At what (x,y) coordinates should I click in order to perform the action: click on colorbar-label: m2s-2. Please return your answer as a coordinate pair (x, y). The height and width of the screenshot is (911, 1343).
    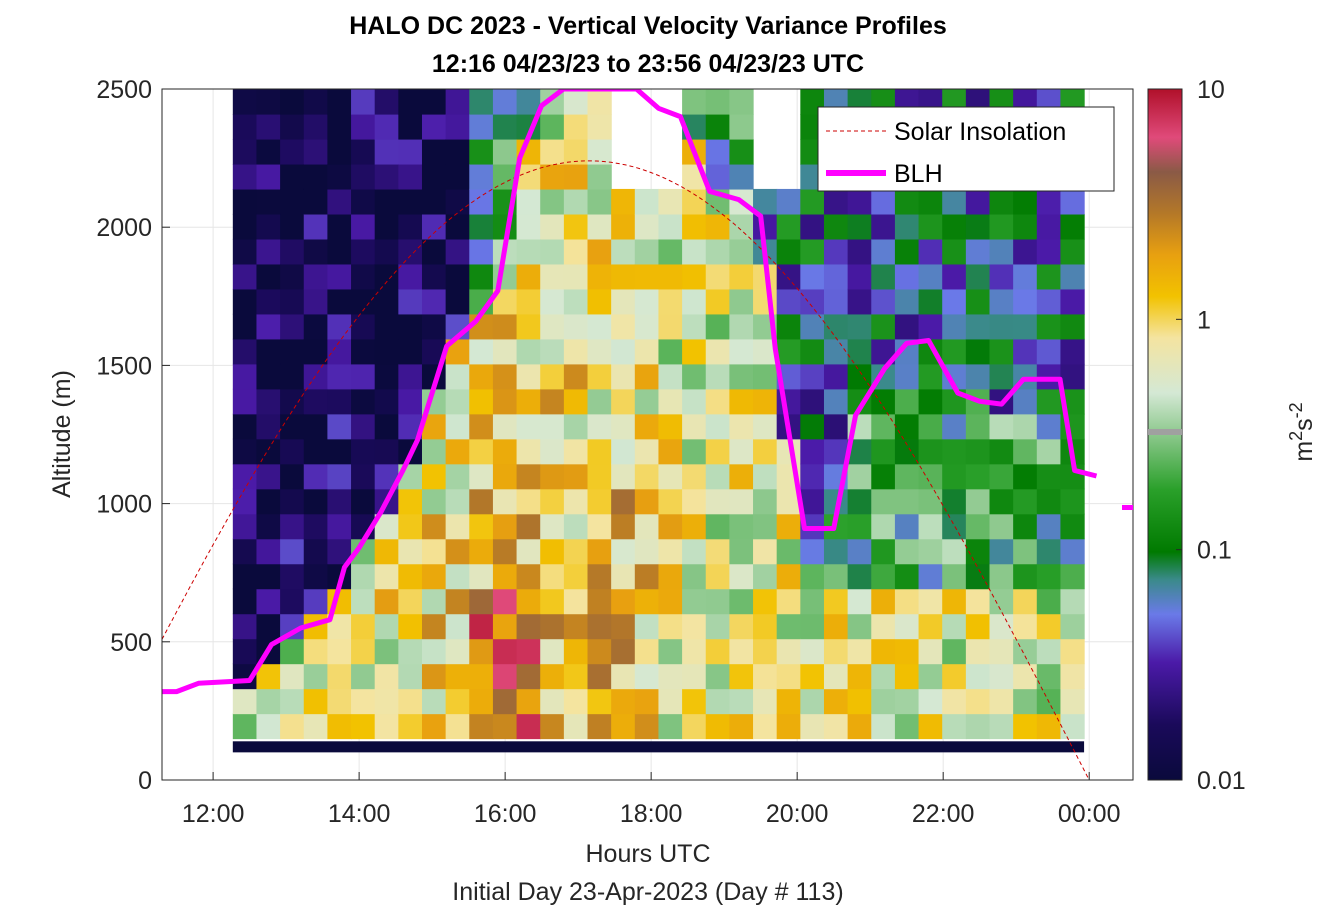
    Looking at the image, I should click on (1302, 431).